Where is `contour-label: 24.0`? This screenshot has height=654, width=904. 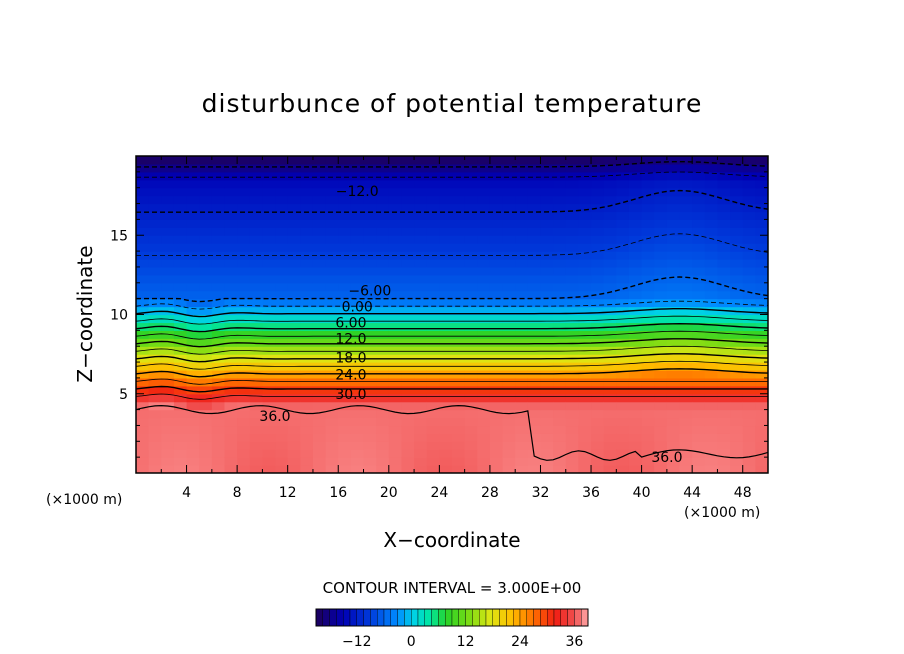 contour-label: 24.0 is located at coordinates (350, 376).